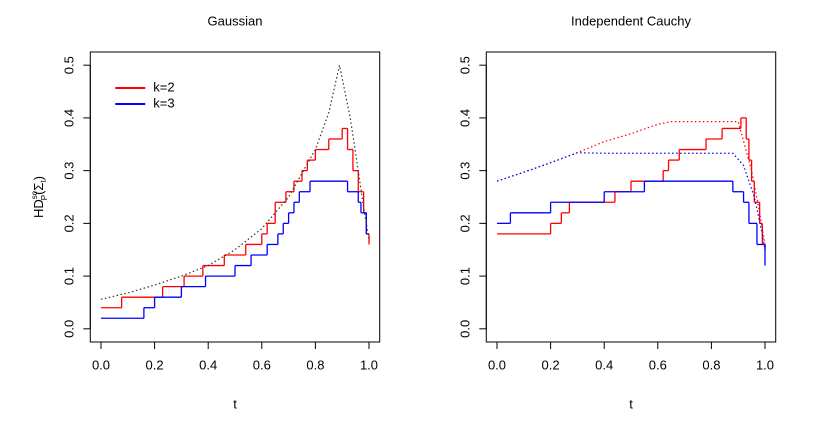 This screenshot has width=831, height=430. Describe the element at coordinates (38, 189) in the screenshot. I see `y-label-arg: (Σ` at that location.